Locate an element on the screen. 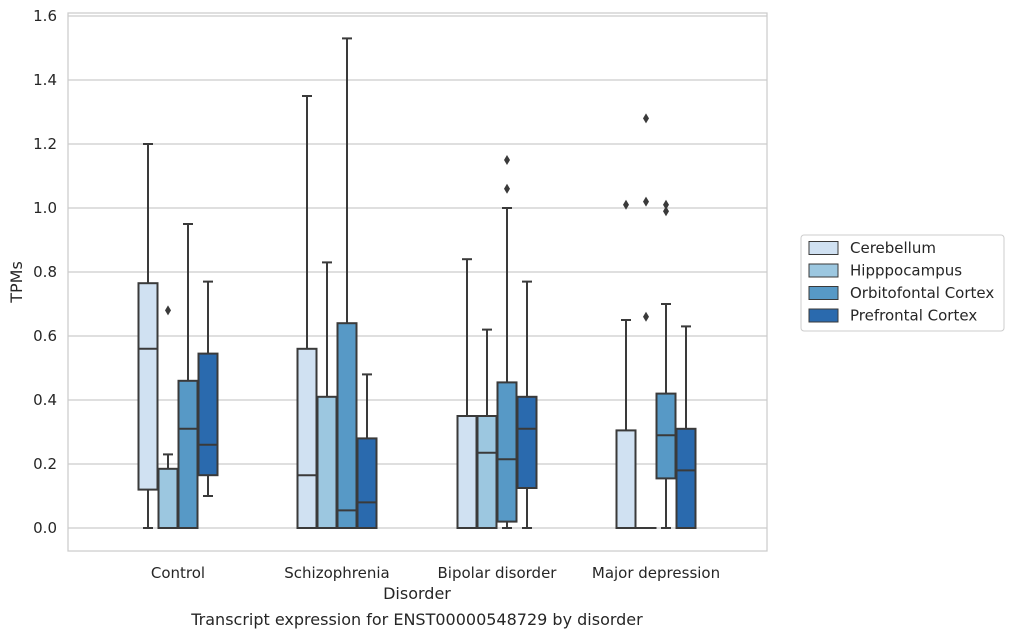 This screenshot has width=1014, height=638. x-tick-label: Control is located at coordinates (178, 573).